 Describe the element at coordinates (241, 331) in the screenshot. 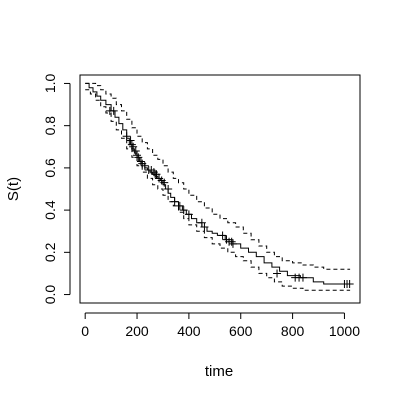

I see `x-tick-label: 600` at that location.